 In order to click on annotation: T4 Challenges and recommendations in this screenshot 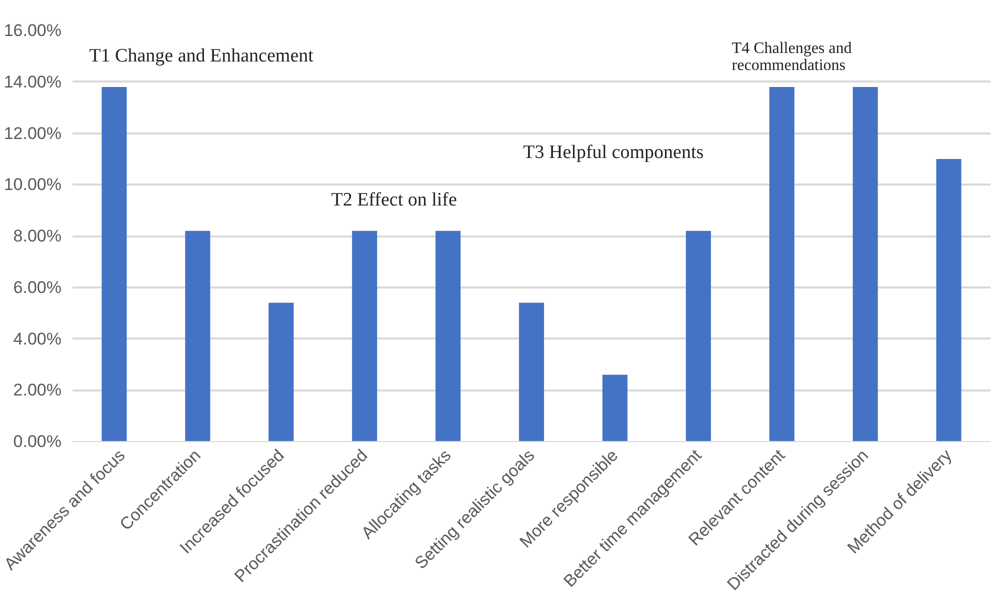, I will do `click(792, 57)`.